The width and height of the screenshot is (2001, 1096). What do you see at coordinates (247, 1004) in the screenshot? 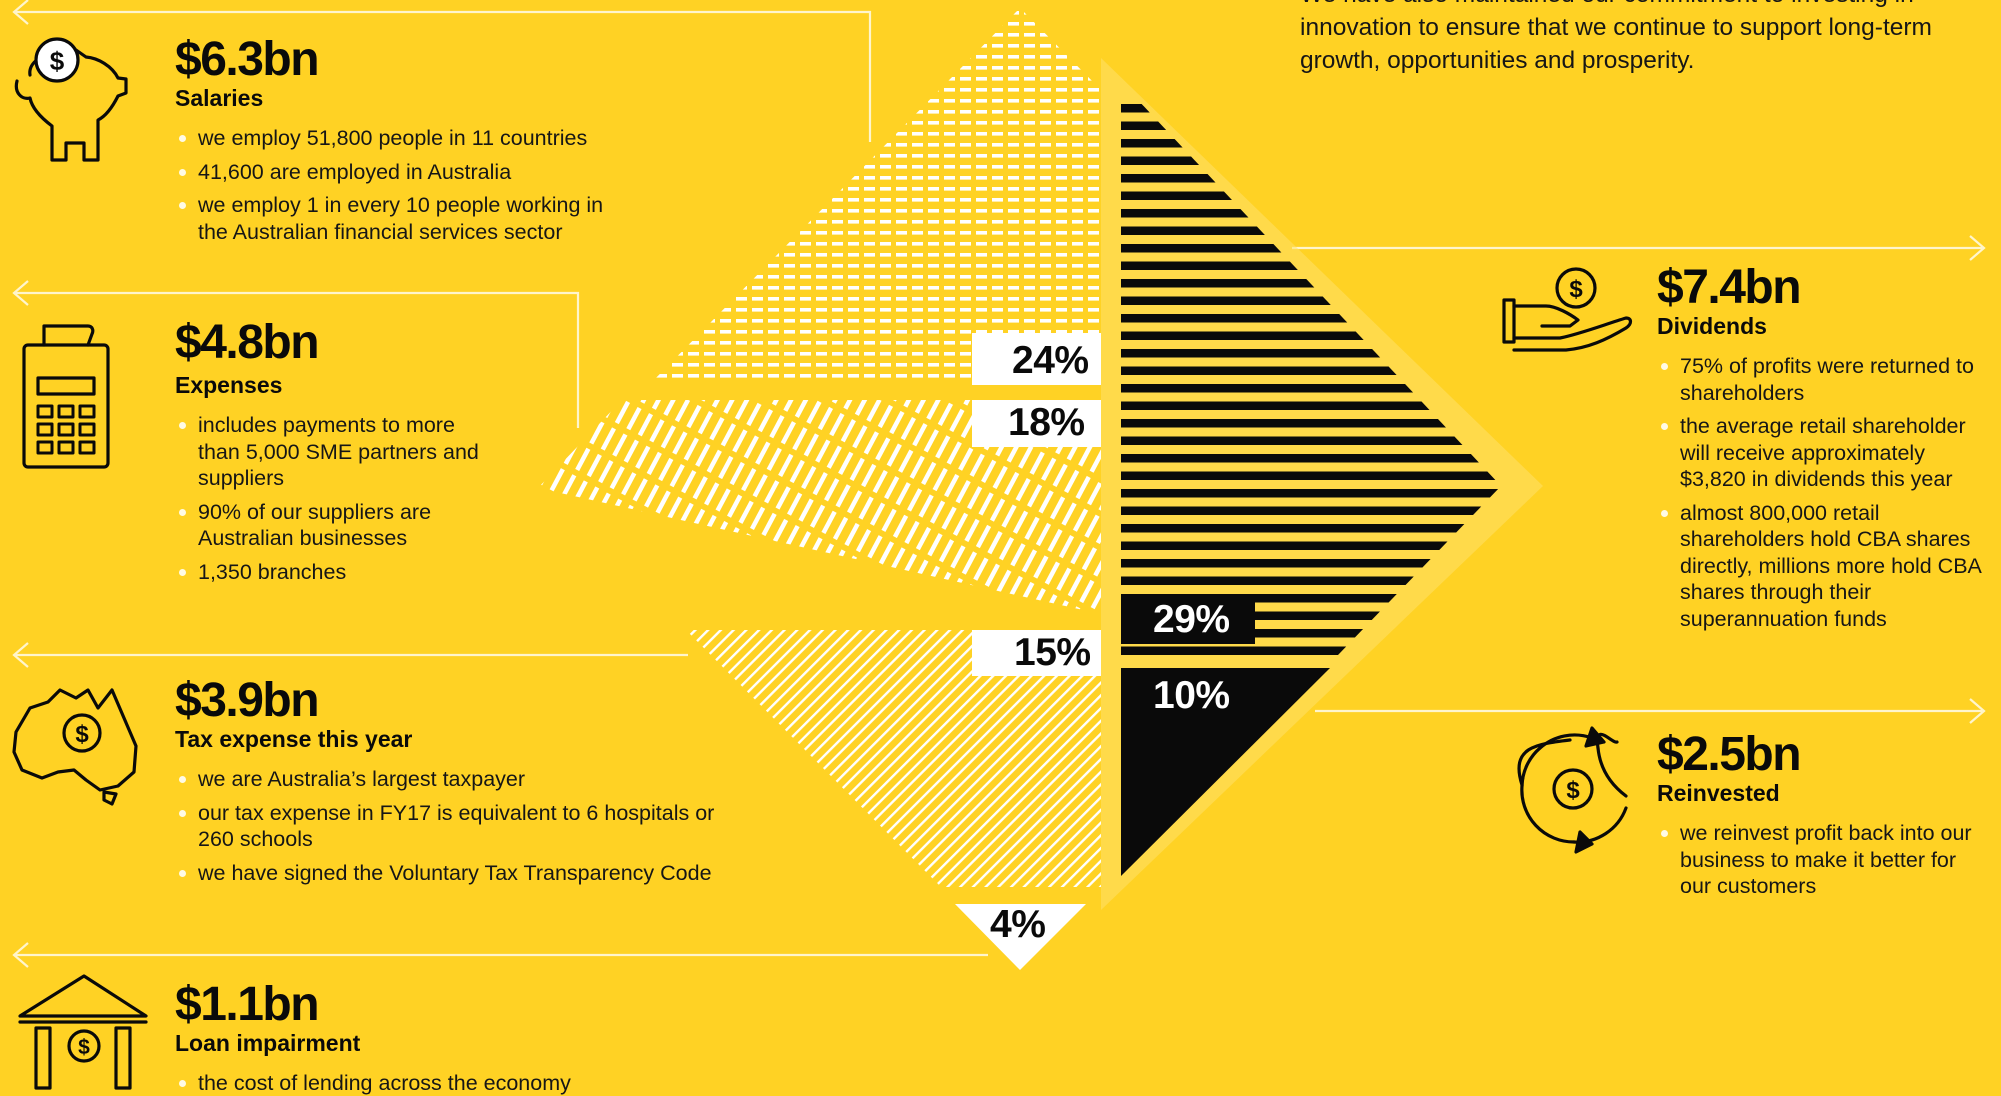
I see `impairment-amount: $1.1bn` at bounding box center [247, 1004].